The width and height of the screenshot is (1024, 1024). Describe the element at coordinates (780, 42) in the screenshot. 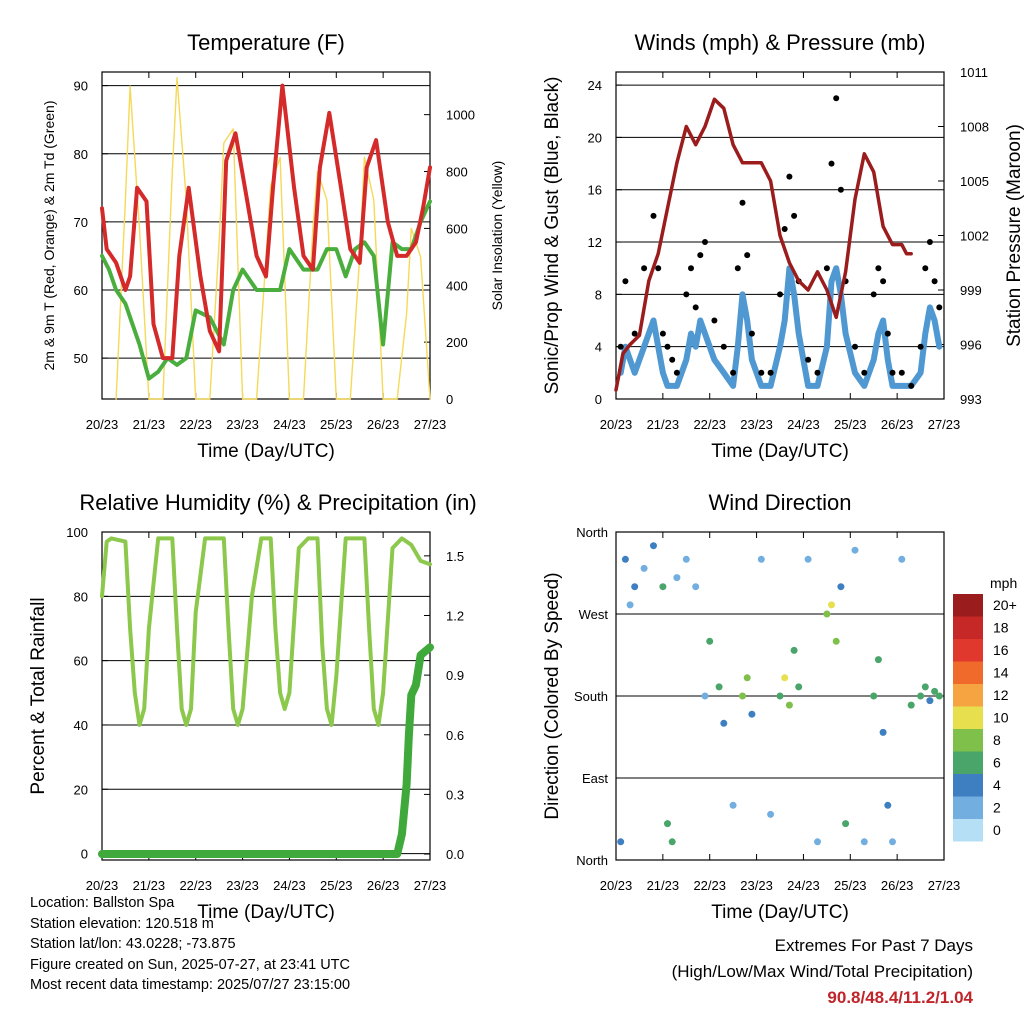

I see `chart-title: Winds (mph) & Pressure (mb)` at that location.